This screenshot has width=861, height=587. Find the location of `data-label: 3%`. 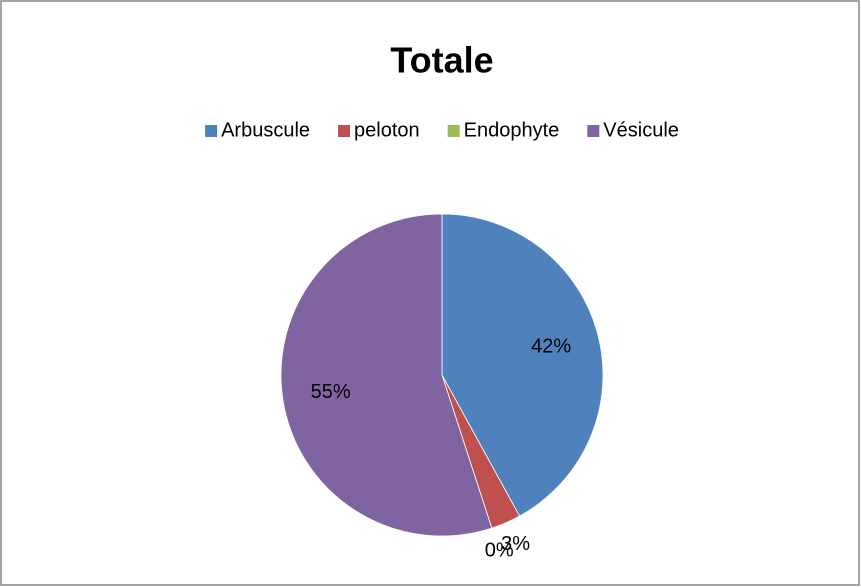

data-label: 3% is located at coordinates (515, 544).